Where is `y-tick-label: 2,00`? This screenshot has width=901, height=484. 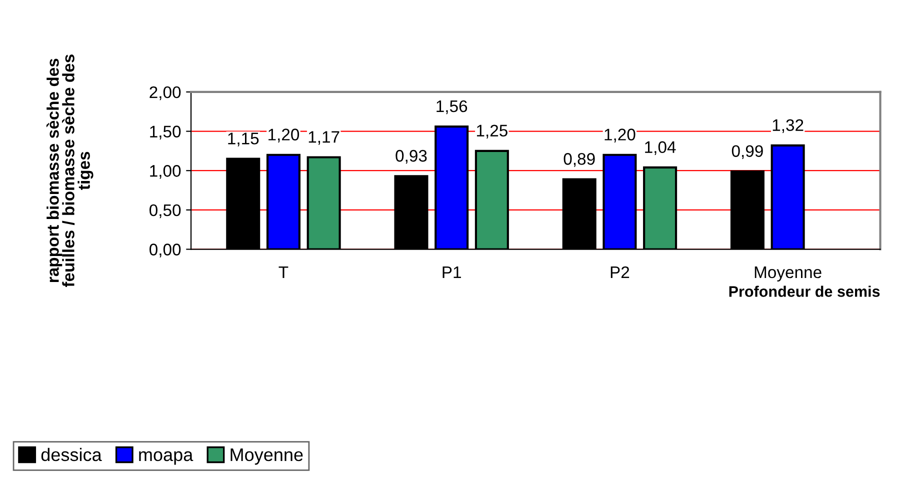 y-tick-label: 2,00 is located at coordinates (165, 93).